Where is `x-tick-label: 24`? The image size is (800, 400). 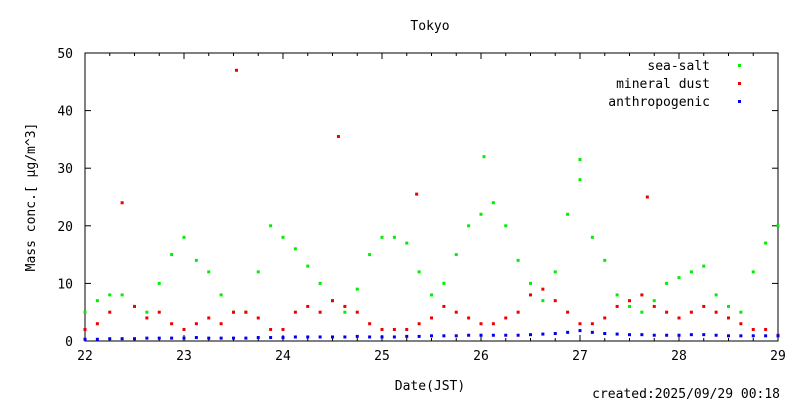 x-tick-label: 24 is located at coordinates (283, 356).